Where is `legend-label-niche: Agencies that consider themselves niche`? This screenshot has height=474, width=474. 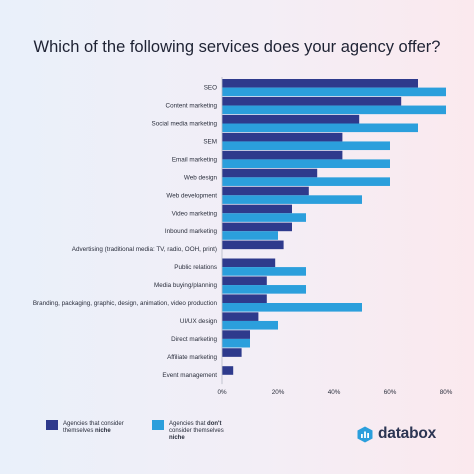
legend-label-niche: Agencies that consider themselves niche is located at coordinates (93, 427).